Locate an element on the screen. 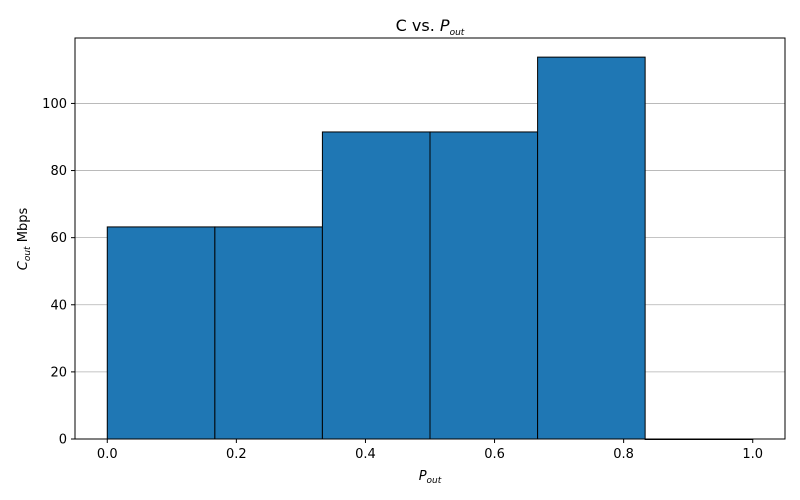  x-tick-label: 0.2 is located at coordinates (236, 454).